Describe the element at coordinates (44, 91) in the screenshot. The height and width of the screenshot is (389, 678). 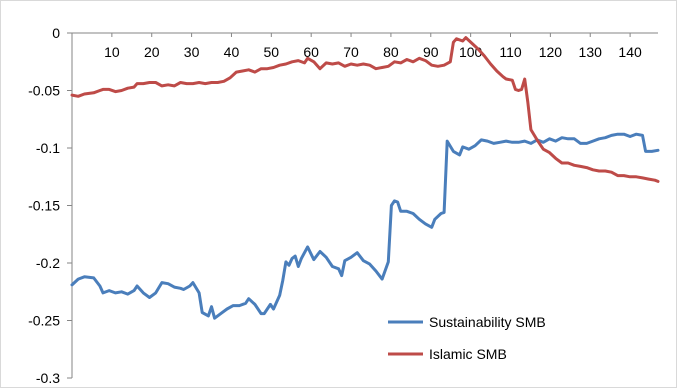
I see `y-tick-label: -0.05` at that location.